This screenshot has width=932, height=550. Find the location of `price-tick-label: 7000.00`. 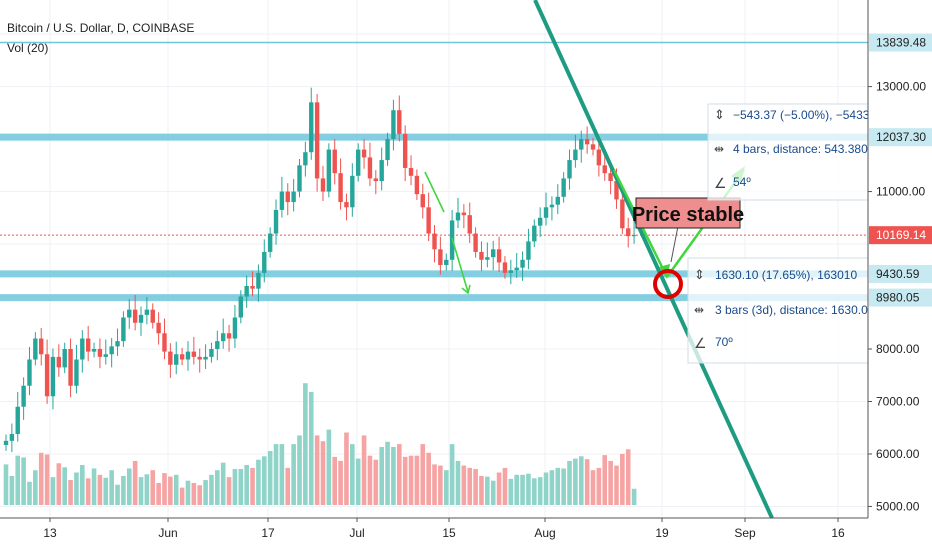

price-tick-label: 7000.00 is located at coordinates (898, 401).